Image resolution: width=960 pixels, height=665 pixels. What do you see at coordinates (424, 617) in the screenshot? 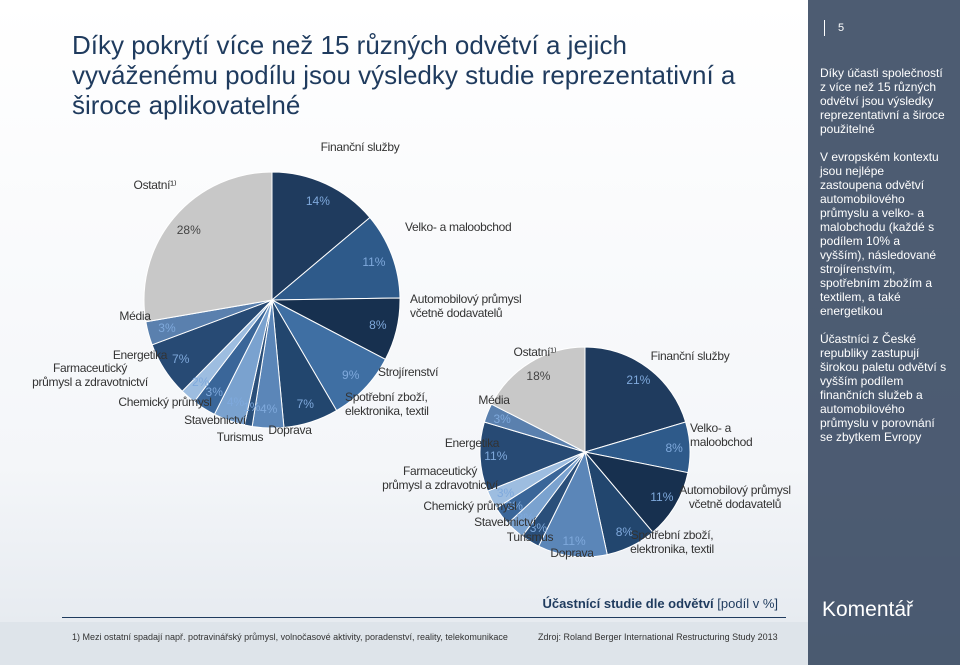
I see `caption-rule` at bounding box center [424, 617].